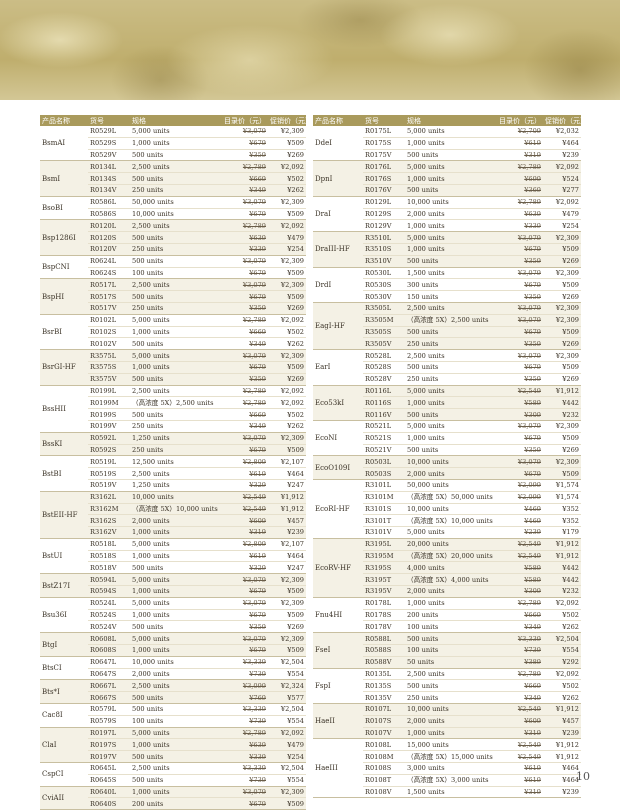 This screenshot has height=810, width=620. What do you see at coordinates (173, 615) in the screenshot?
I see `table-row: Bsu36I R0524L 5,000 units ¥3,079 ¥2,309` at bounding box center [173, 615].